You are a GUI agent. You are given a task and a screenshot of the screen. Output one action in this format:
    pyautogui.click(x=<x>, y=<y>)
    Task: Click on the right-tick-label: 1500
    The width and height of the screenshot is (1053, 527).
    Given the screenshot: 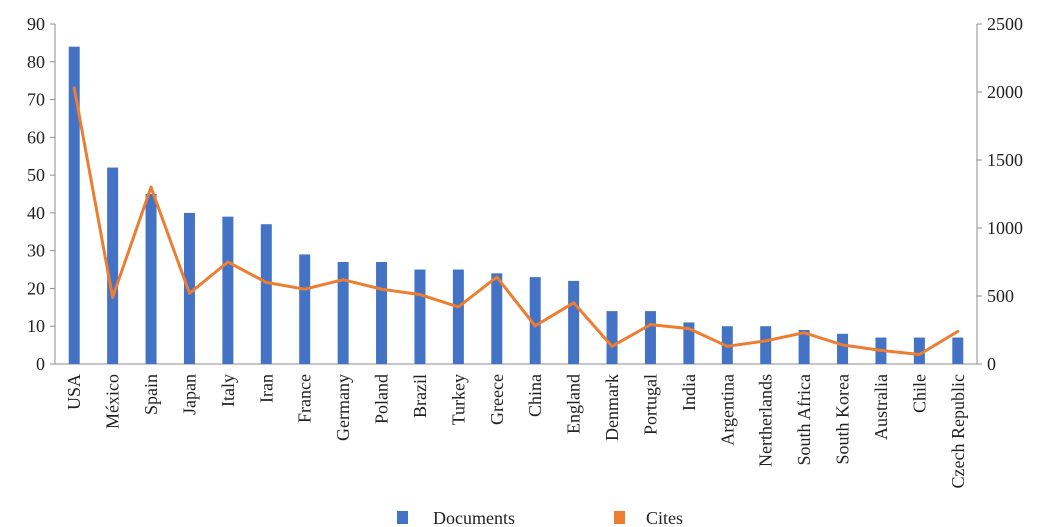 What is the action you would take?
    pyautogui.click(x=1005, y=160)
    